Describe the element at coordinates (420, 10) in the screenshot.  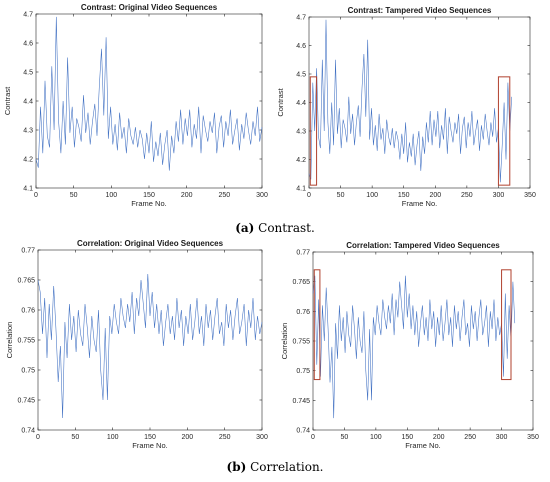
I see `chart-title: Contrast: Tampered Video Sequences` at that location.